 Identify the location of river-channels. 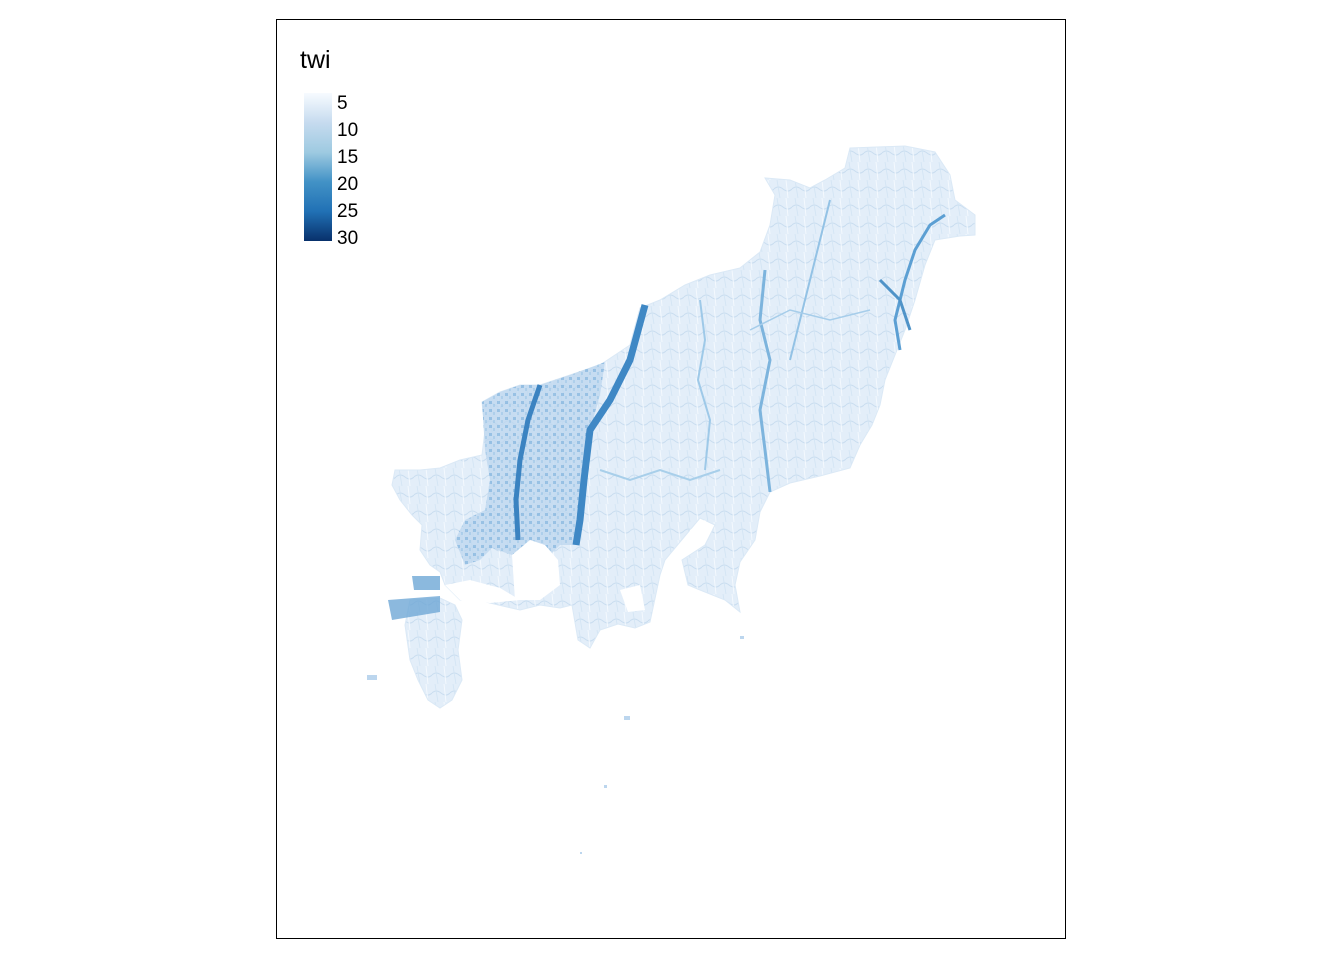
(729, 372).